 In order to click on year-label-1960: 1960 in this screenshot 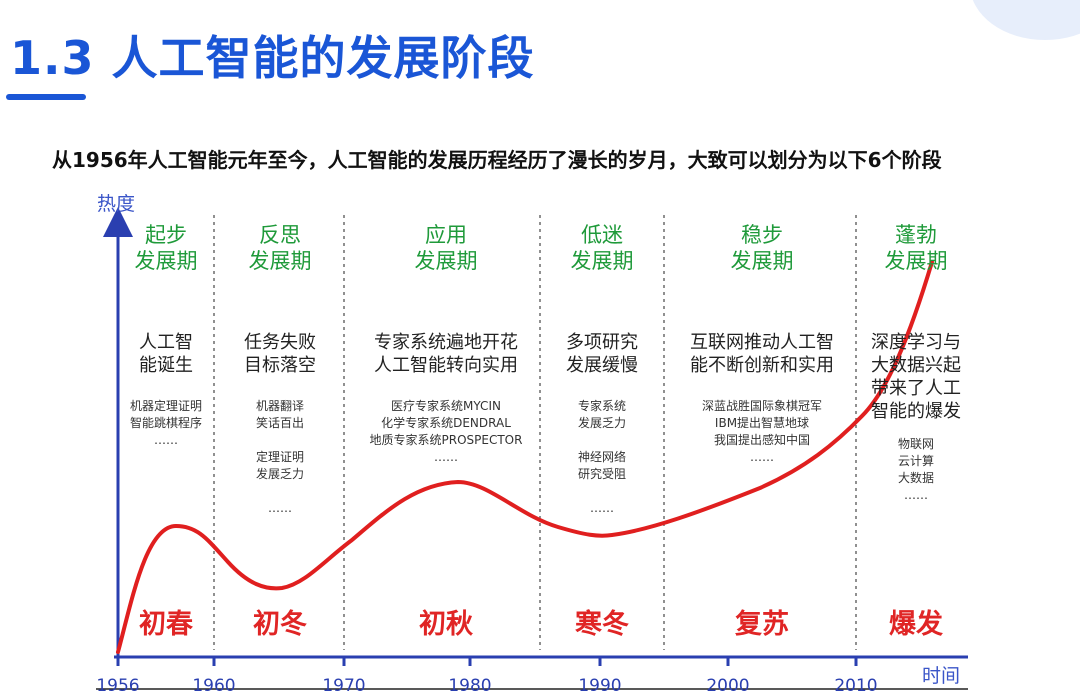, I will do `click(213, 686)`.